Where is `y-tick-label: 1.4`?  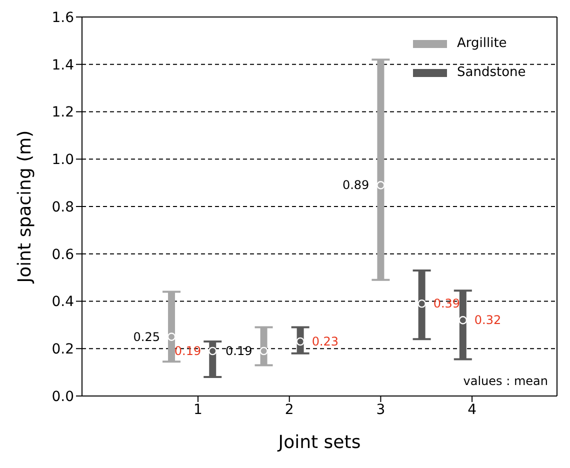 y-tick-label: 1.4 is located at coordinates (63, 65).